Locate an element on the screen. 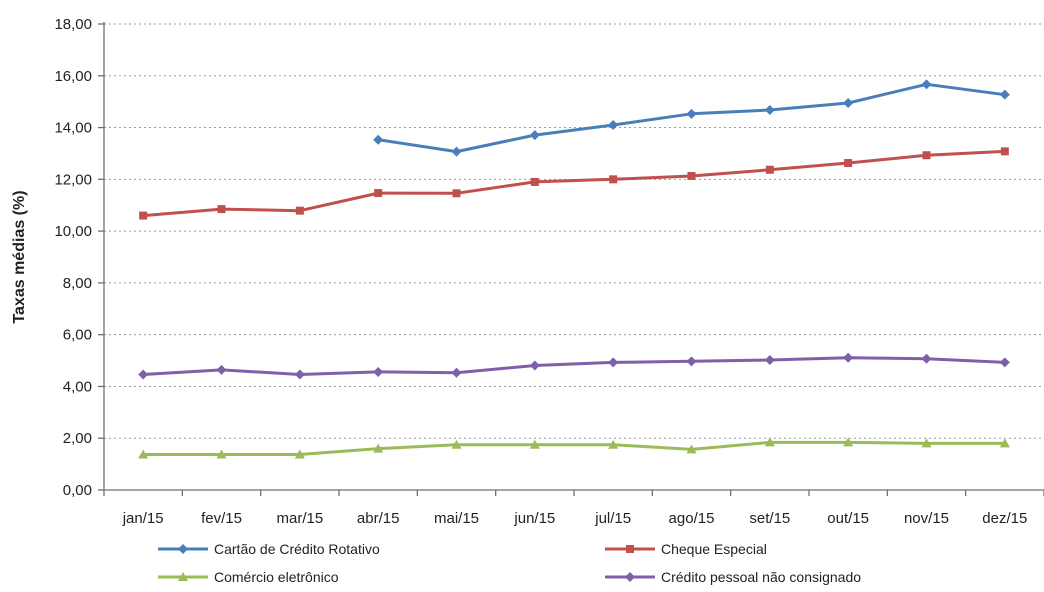 The height and width of the screenshot is (592, 1044). x-tick-label: nov/15 is located at coordinates (926, 518).